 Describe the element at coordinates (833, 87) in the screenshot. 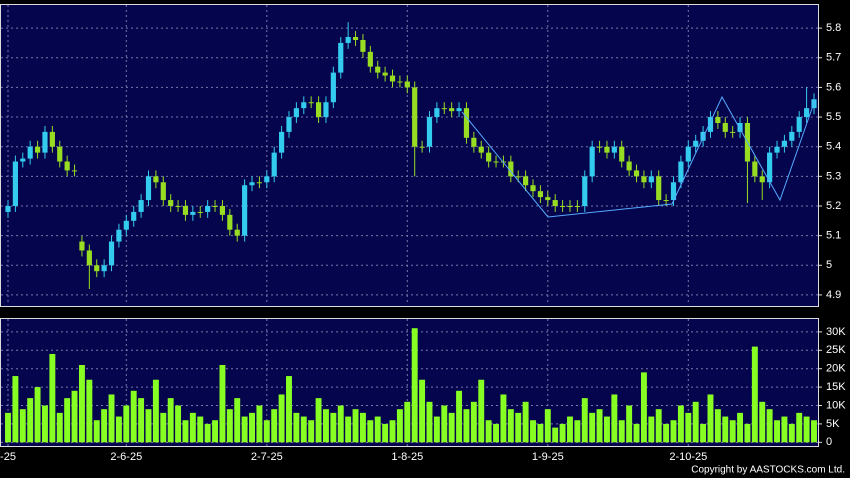

I see `y-tick-label: 5.6` at that location.